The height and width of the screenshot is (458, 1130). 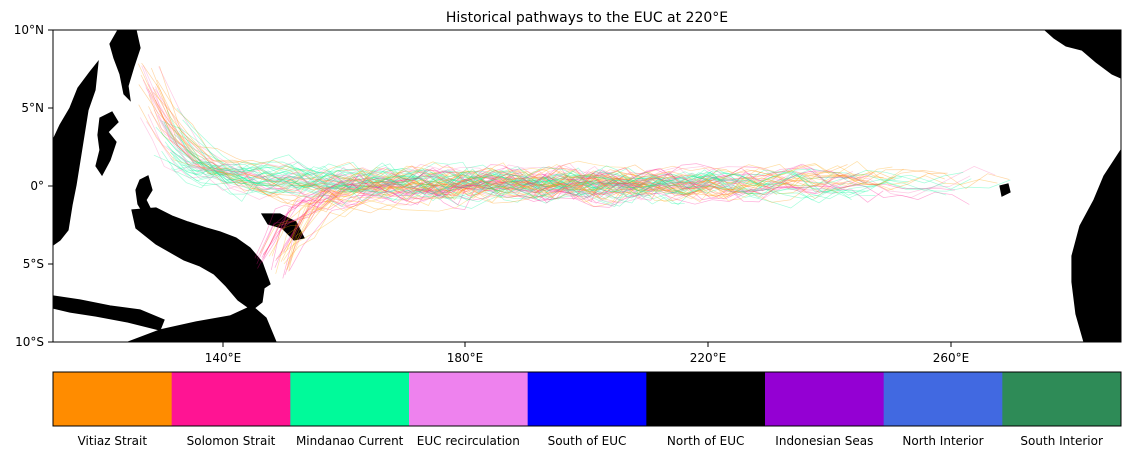 What do you see at coordinates (32, 108) in the screenshot?
I see `y-tick-label: 5°N` at bounding box center [32, 108].